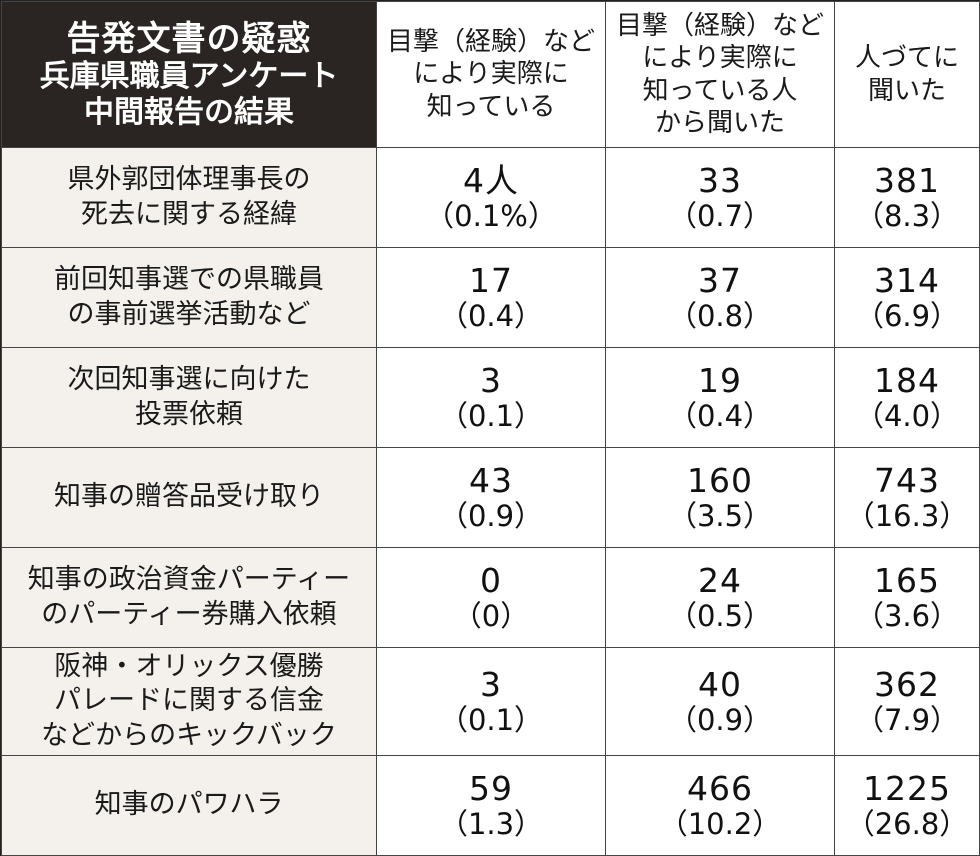 The image size is (980, 856). Describe the element at coordinates (720, 615) in the screenshot. I see `percent-value: （0.5）` at that location.